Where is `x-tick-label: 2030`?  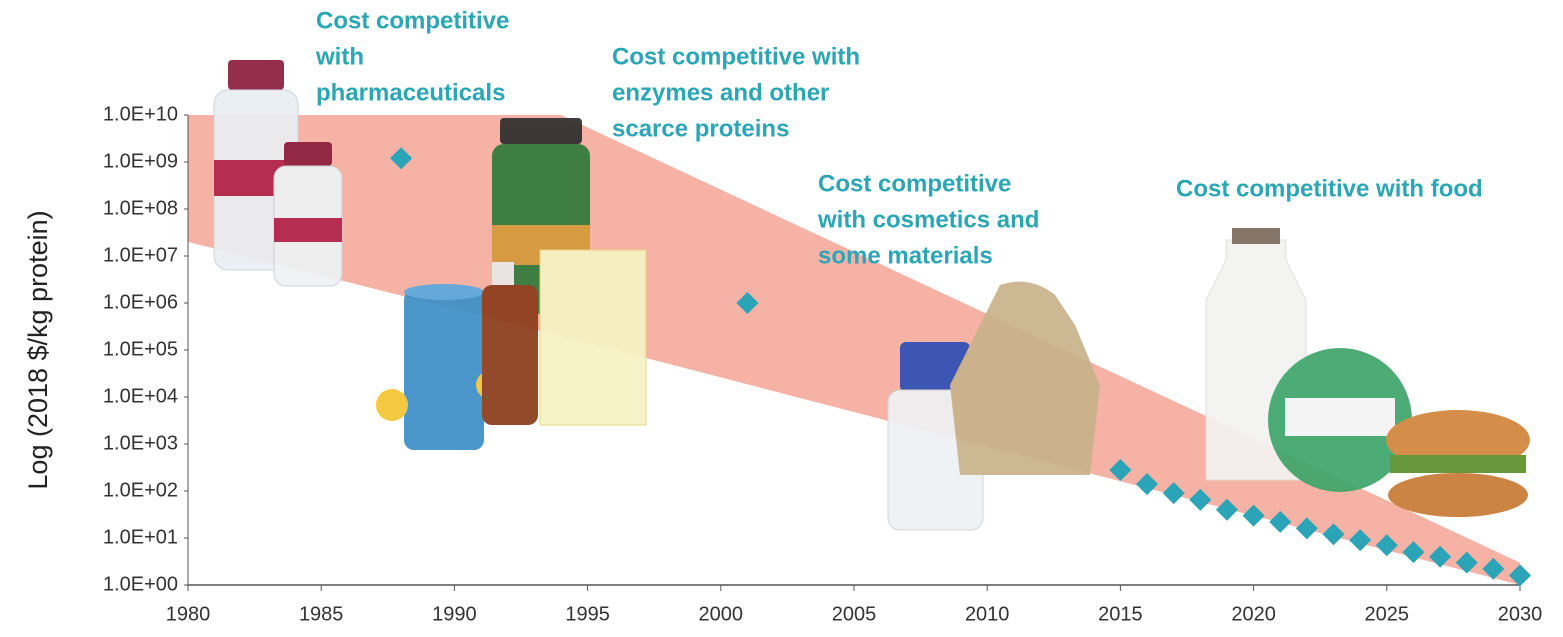 x-tick-label: 2030 is located at coordinates (1520, 614).